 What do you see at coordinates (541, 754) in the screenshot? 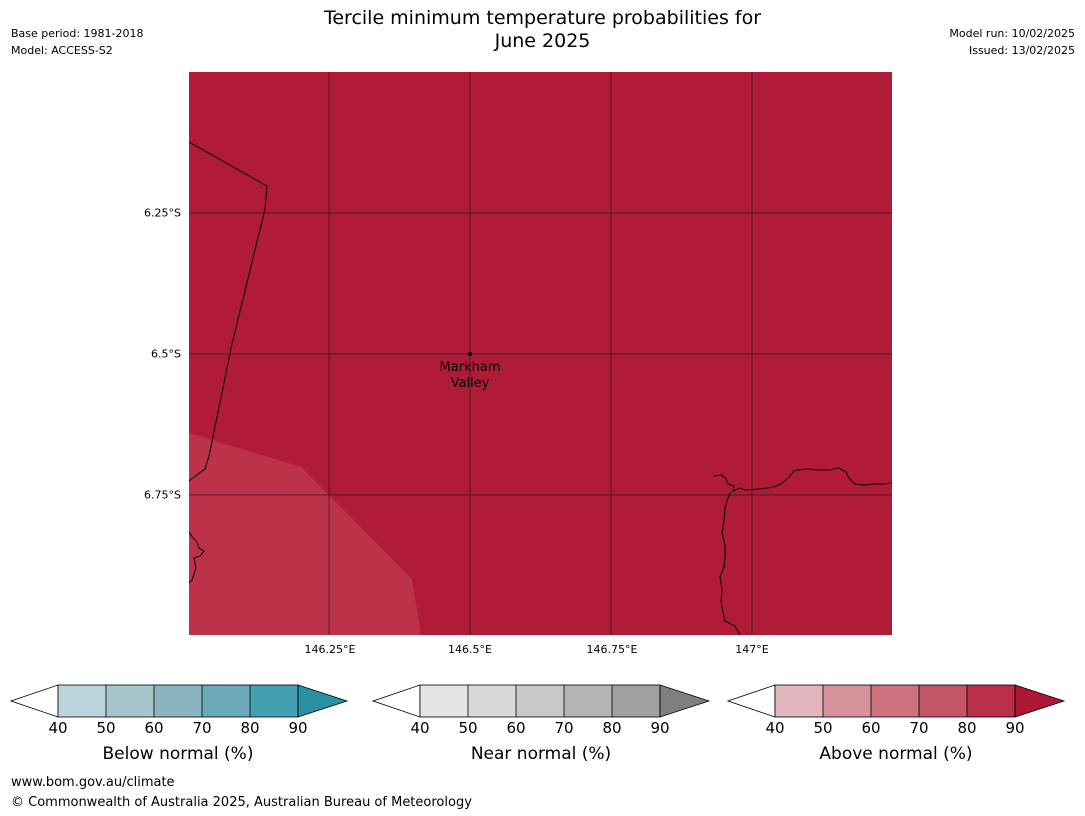
I see `colorbar-near-label: Near normal (%)` at bounding box center [541, 754].